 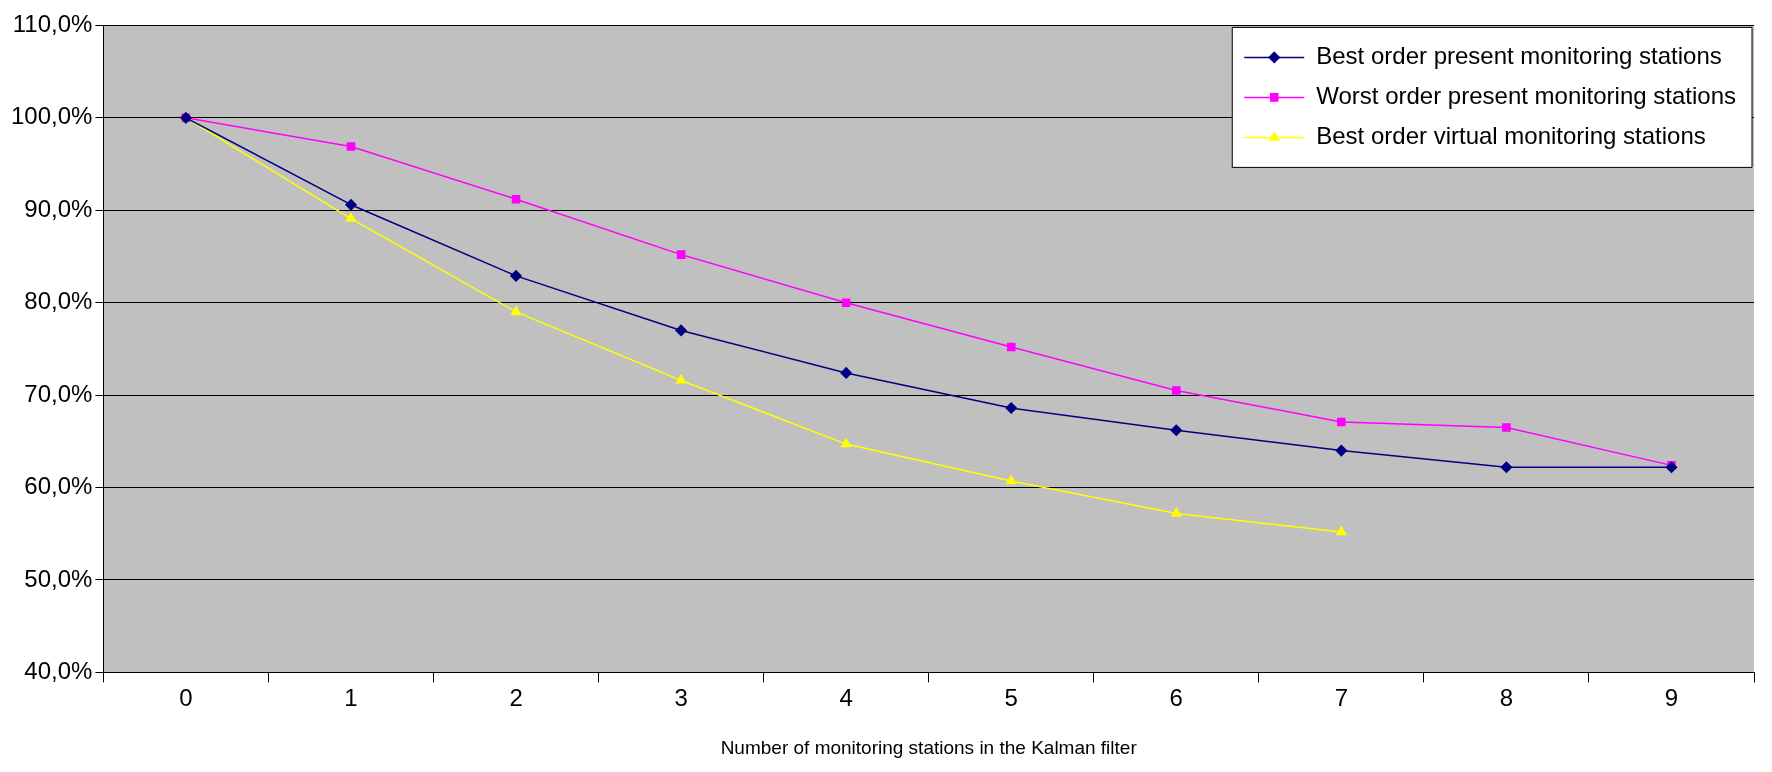 What do you see at coordinates (1176, 698) in the screenshot?
I see `x-tick-label: 6` at bounding box center [1176, 698].